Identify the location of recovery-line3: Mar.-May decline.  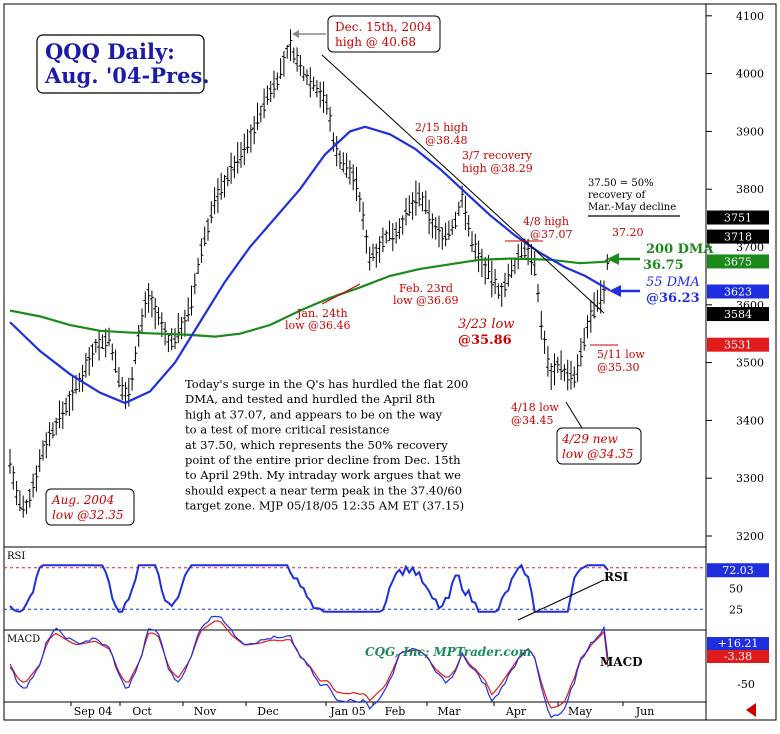
(632, 207).